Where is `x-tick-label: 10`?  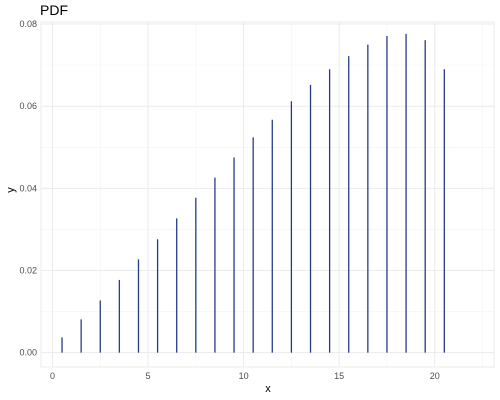
x-tick-label: 10 is located at coordinates (244, 376).